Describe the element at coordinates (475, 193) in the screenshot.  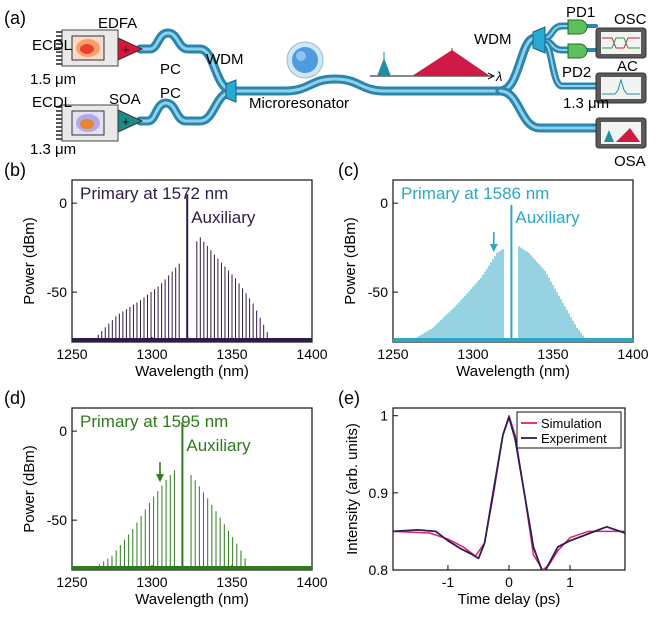
I see `chart-title-c: Primary at 1586 nm` at that location.